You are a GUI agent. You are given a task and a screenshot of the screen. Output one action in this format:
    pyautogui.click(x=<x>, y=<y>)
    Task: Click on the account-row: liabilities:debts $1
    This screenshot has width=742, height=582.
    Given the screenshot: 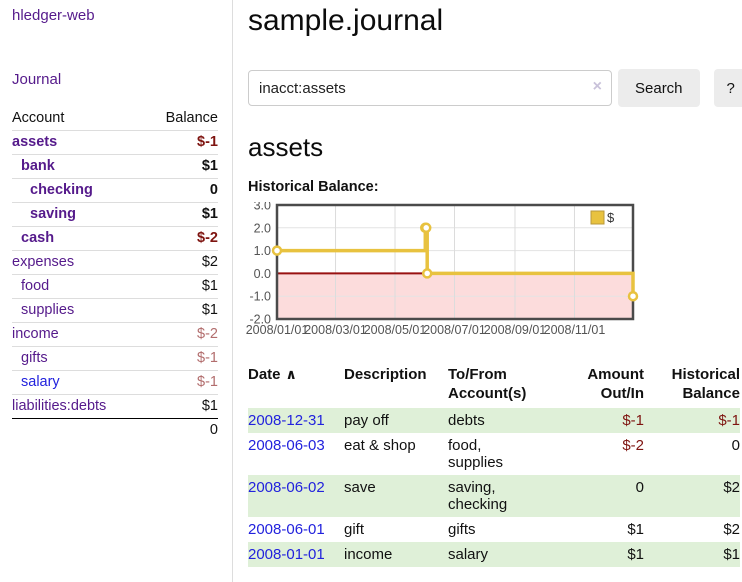 What is the action you would take?
    pyautogui.click(x=115, y=406)
    